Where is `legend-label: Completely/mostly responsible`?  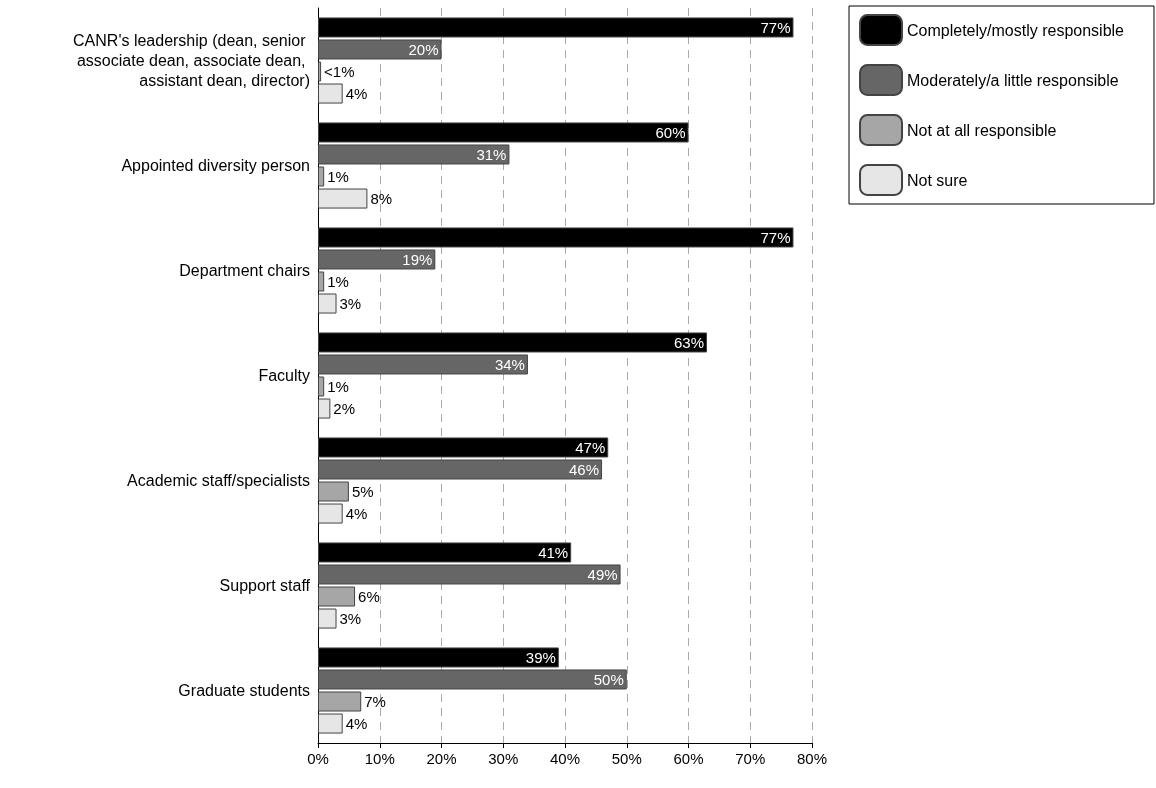
legend-label: Completely/mostly responsible is located at coordinates (1016, 30).